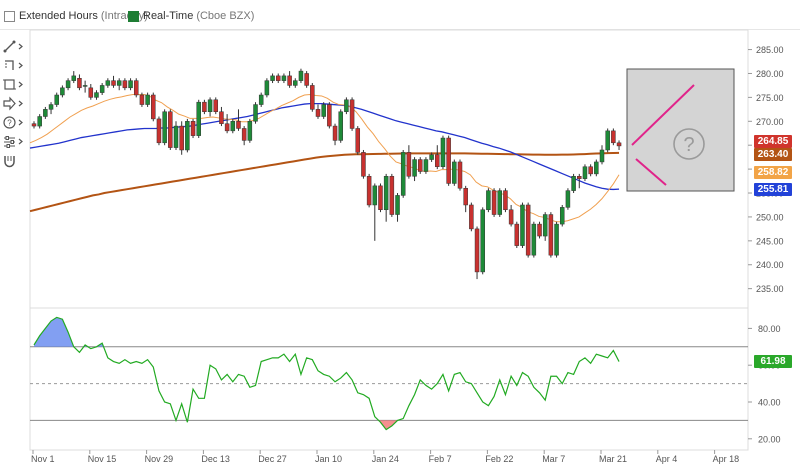  Describe the element at coordinates (385, 459) in the screenshot. I see `time-tick-label: Jan 24` at that location.